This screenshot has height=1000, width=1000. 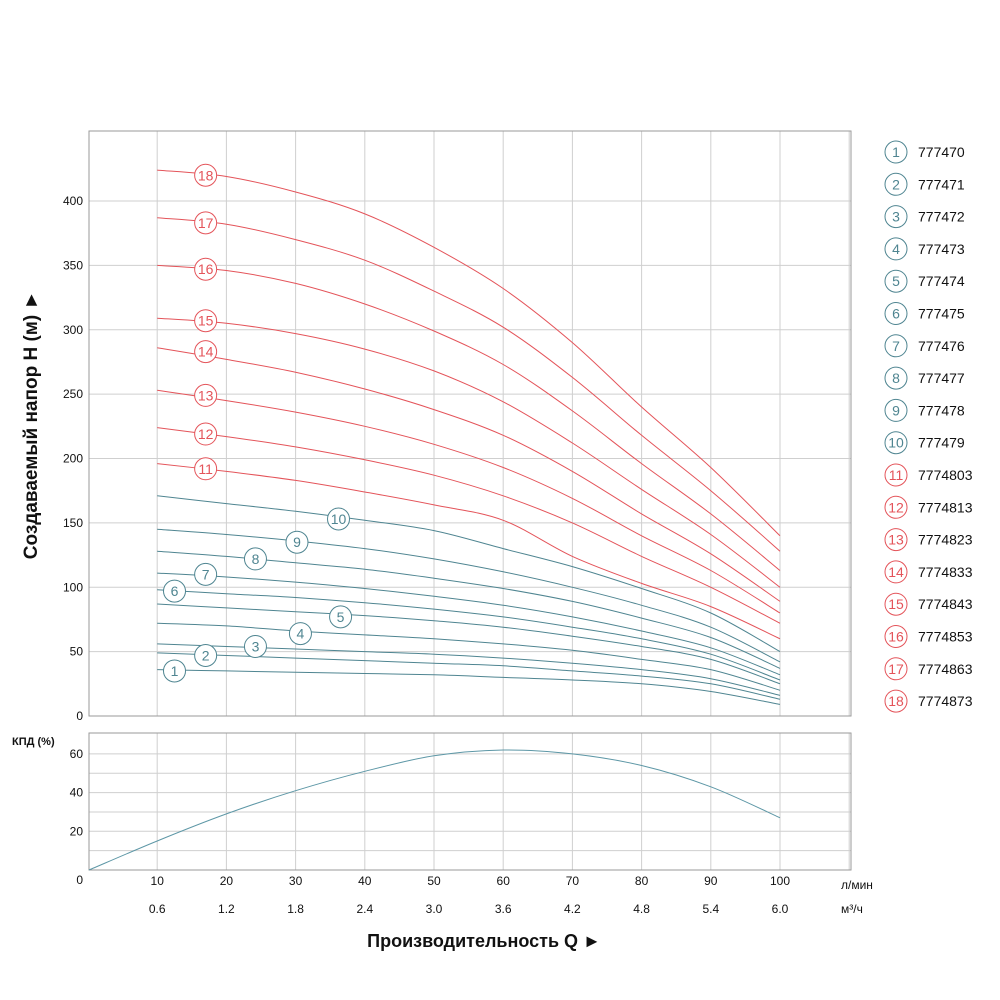 I want to click on curve-label-17: 17, so click(x=206, y=223).